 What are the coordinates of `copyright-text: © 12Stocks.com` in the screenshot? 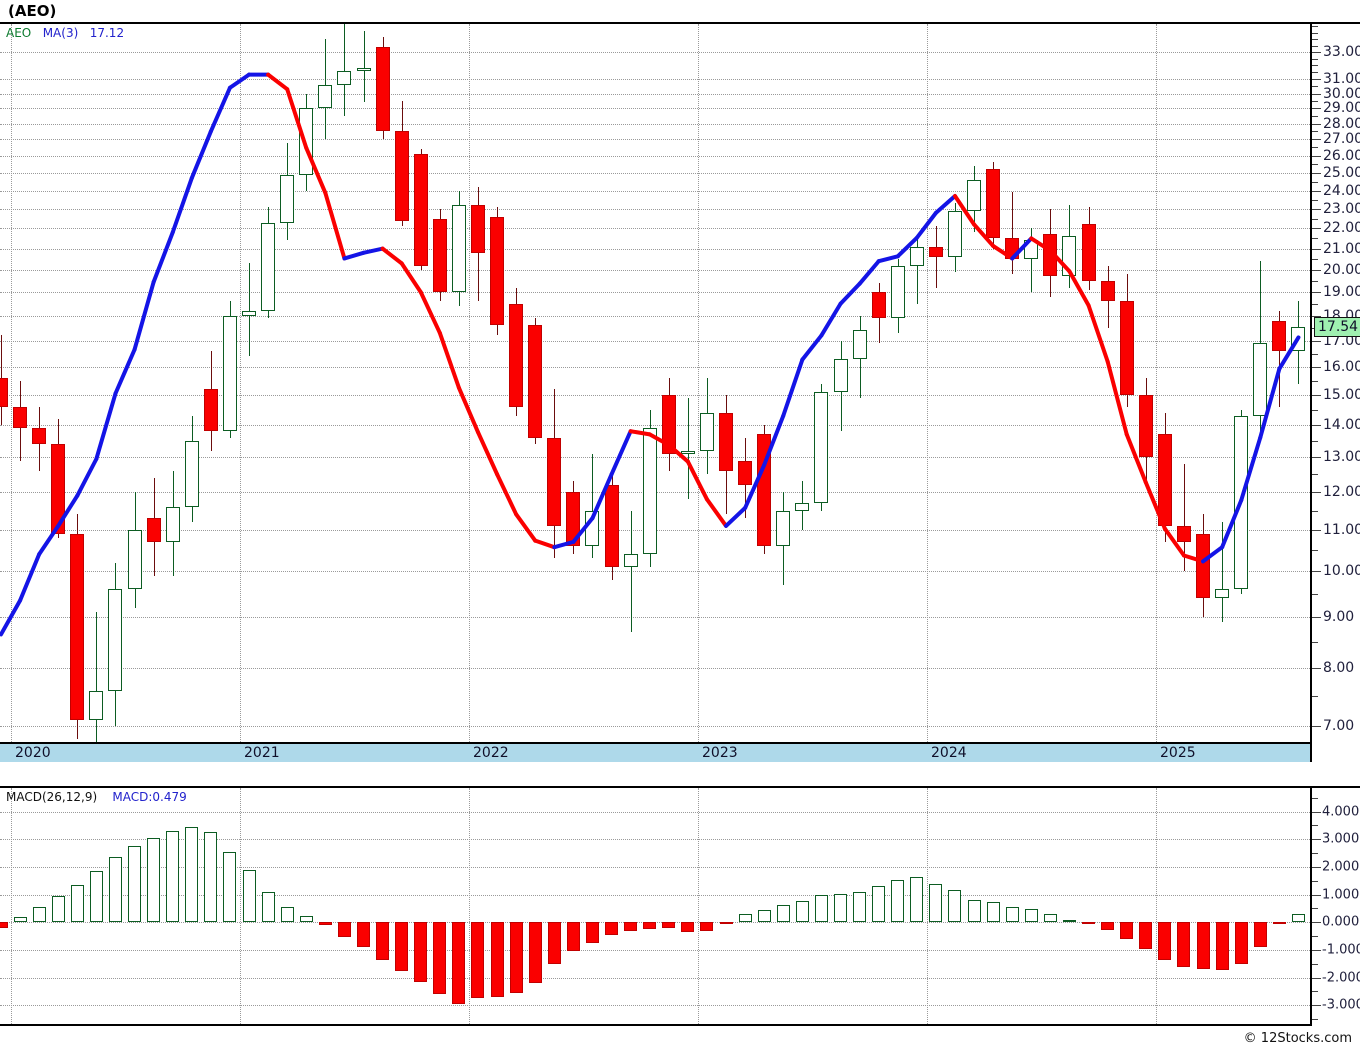 It's located at (1297, 1038).